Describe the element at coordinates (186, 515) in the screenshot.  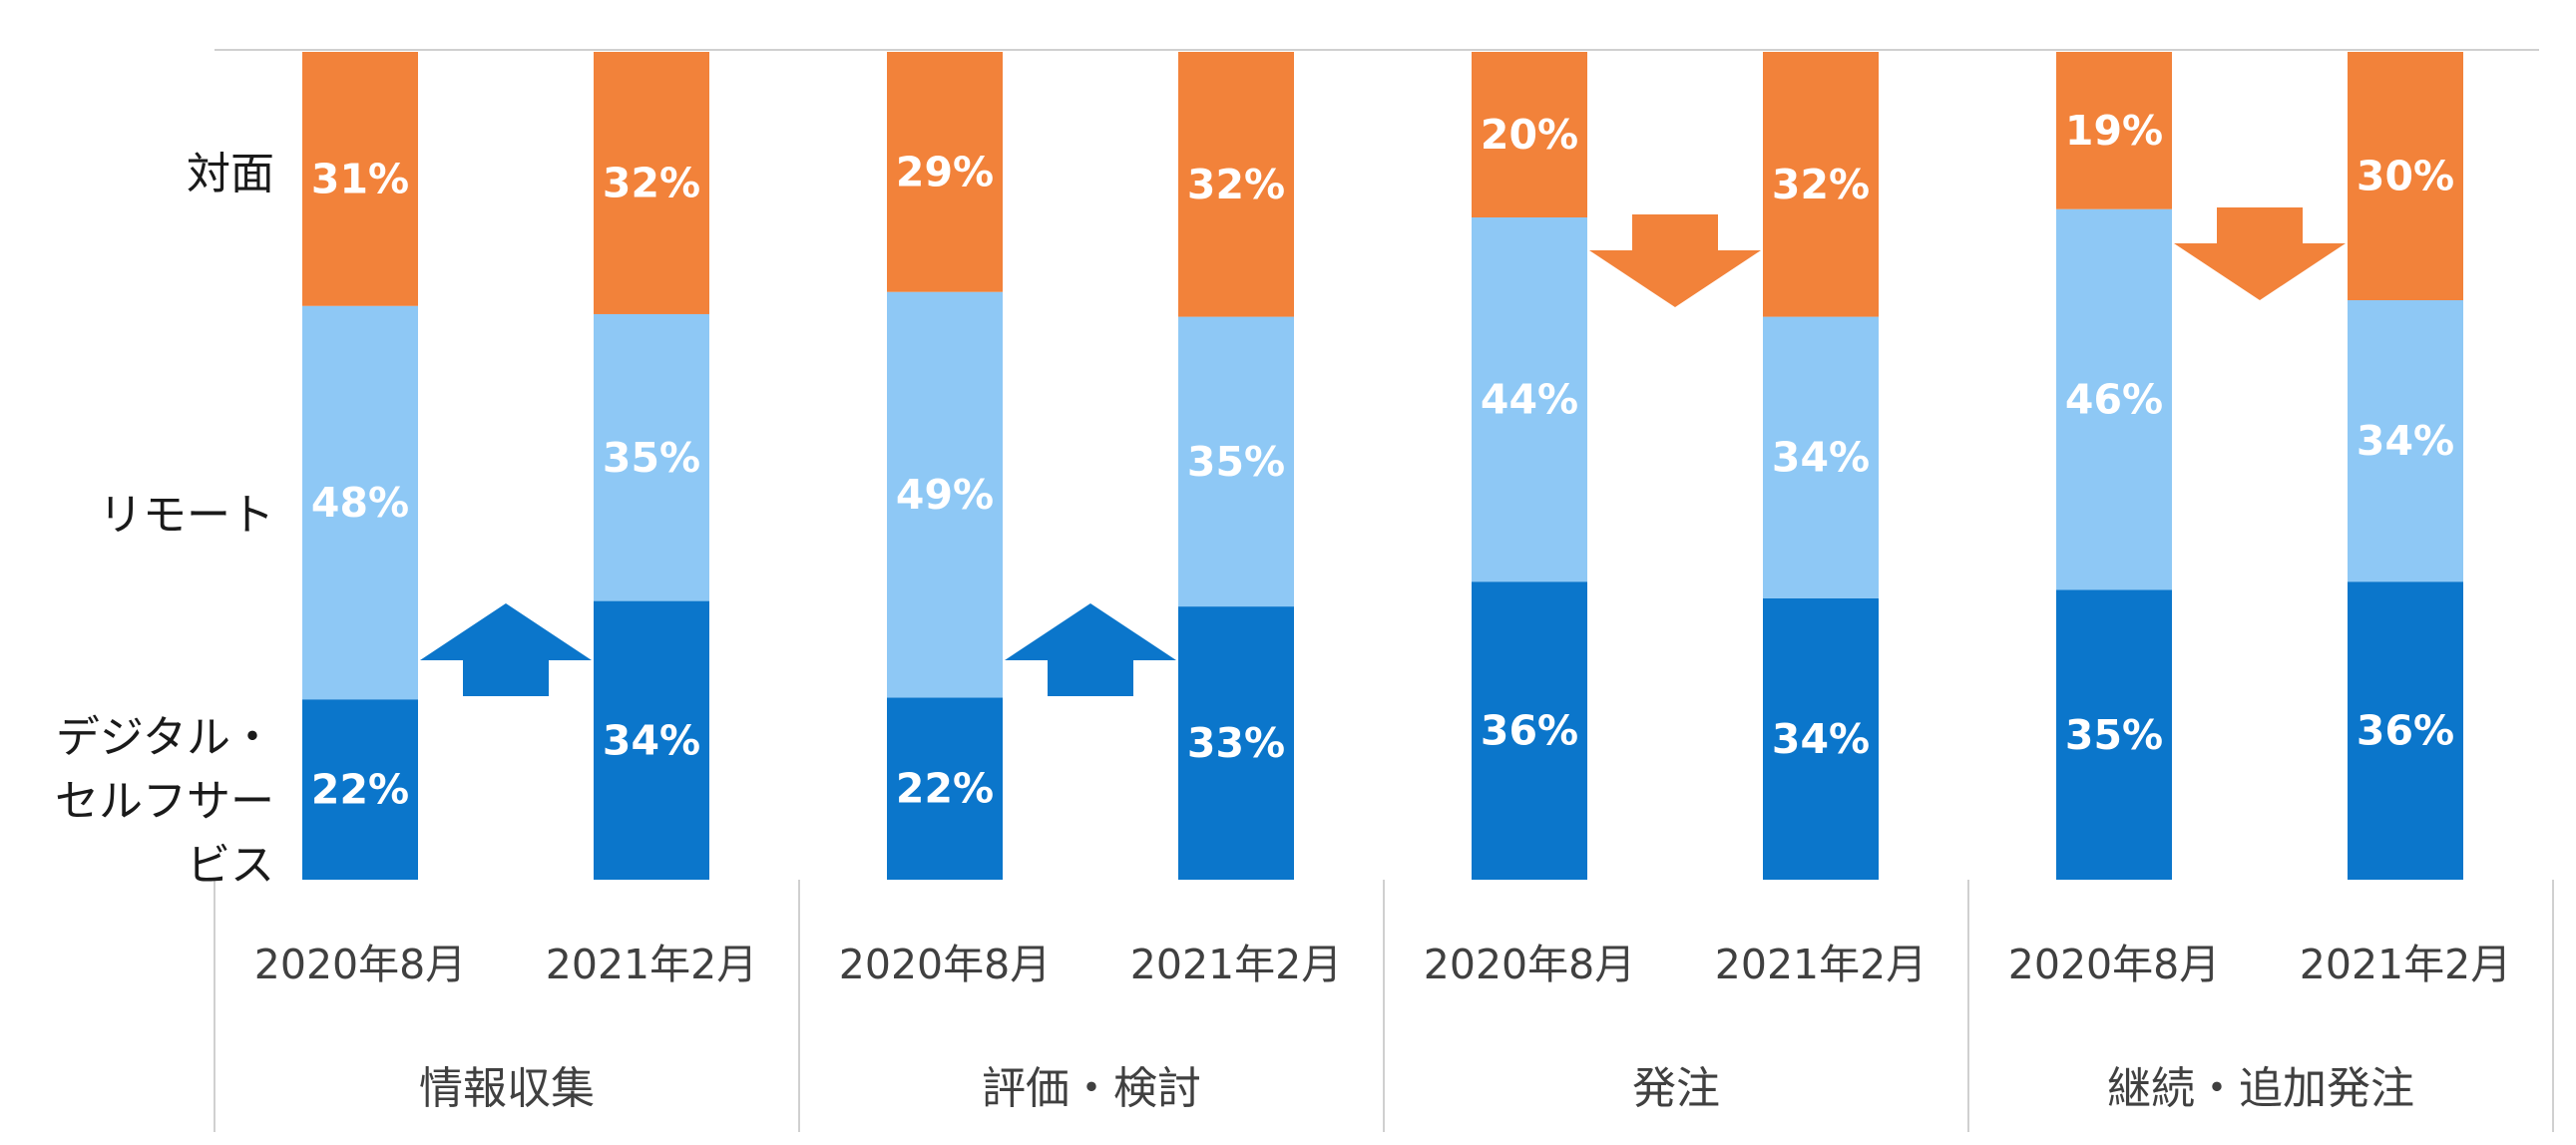
I see `series-label-line: リモート` at that location.